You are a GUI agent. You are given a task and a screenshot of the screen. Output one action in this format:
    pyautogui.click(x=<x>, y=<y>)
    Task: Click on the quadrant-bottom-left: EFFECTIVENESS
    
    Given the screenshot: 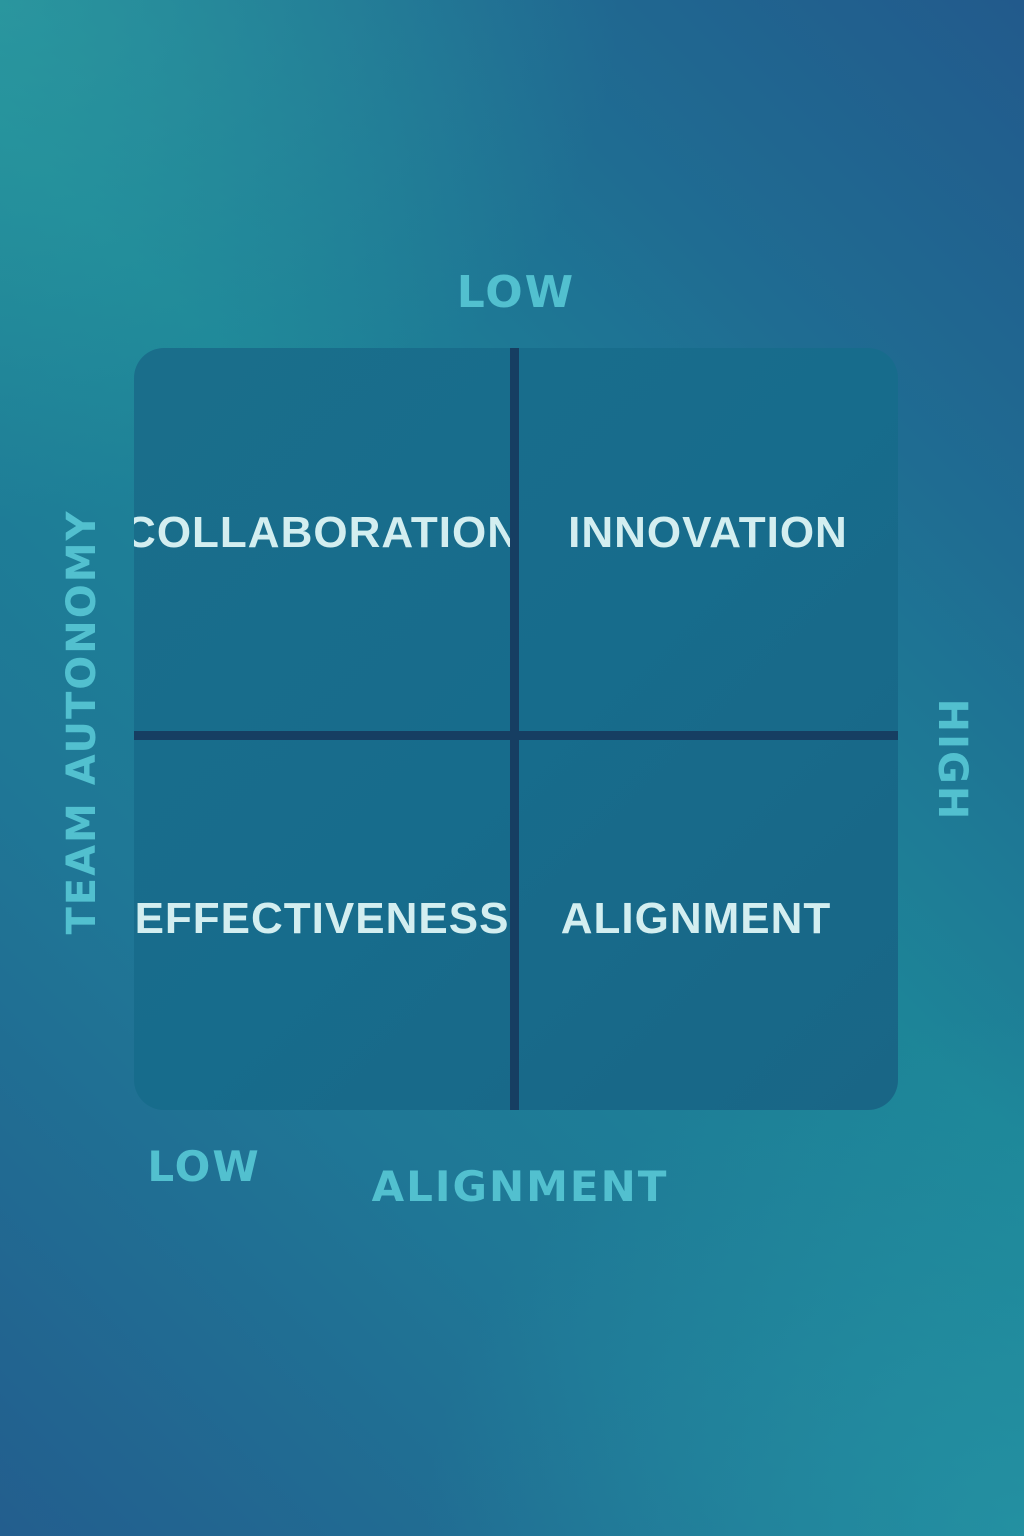 What is the action you would take?
    pyautogui.click(x=322, y=919)
    